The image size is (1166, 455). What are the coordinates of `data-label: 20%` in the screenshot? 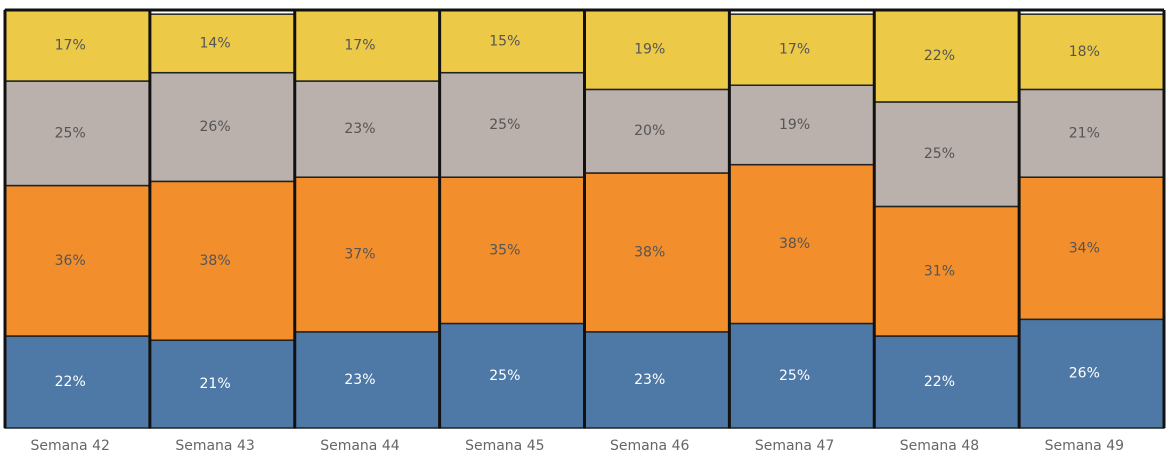 It's located at (649, 131).